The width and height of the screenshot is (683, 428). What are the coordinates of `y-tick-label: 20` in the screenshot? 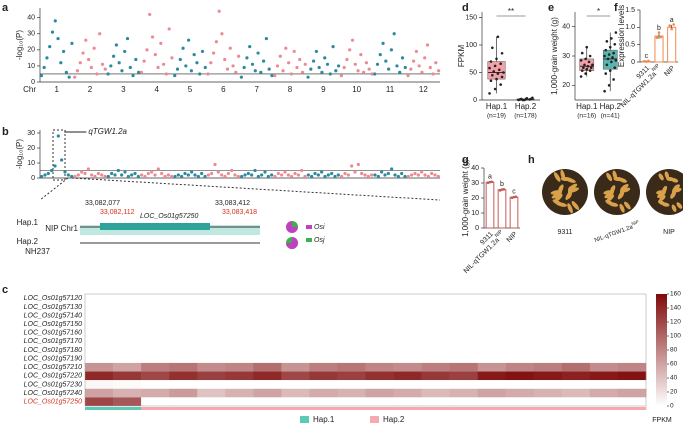 It's located at (31, 148).